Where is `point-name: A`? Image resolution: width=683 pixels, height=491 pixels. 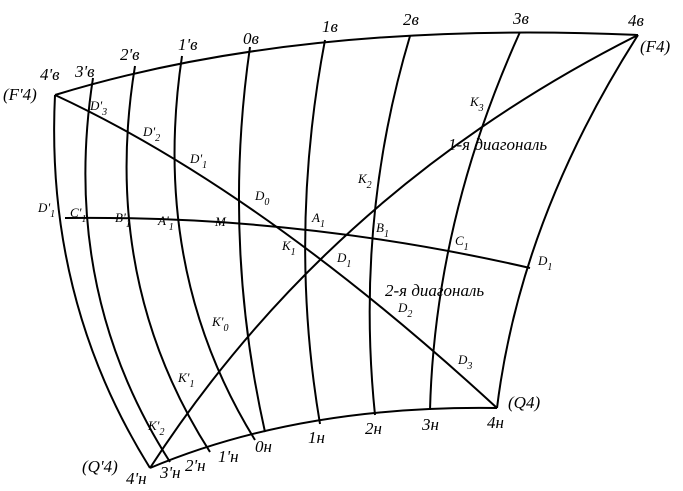 point-name: A is located at coordinates (315, 217).